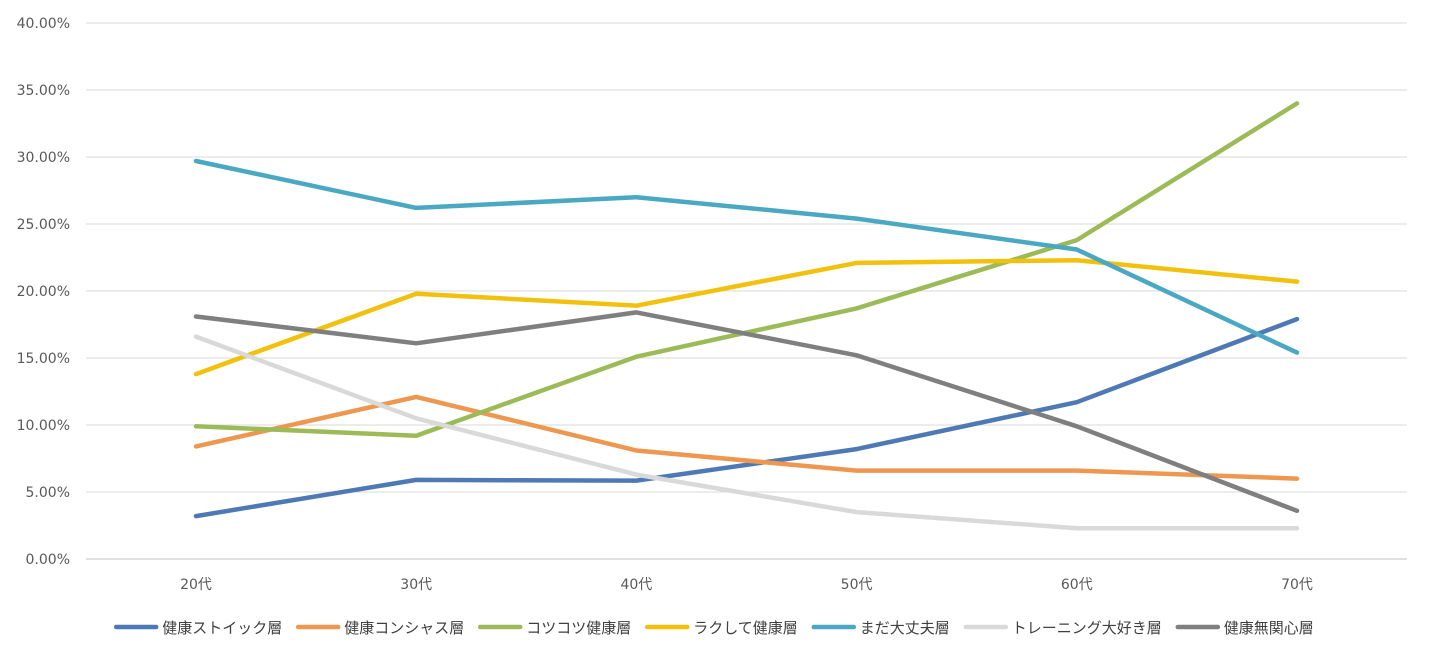  Describe the element at coordinates (48, 560) in the screenshot. I see `y-tick-label: 0.00%` at that location.